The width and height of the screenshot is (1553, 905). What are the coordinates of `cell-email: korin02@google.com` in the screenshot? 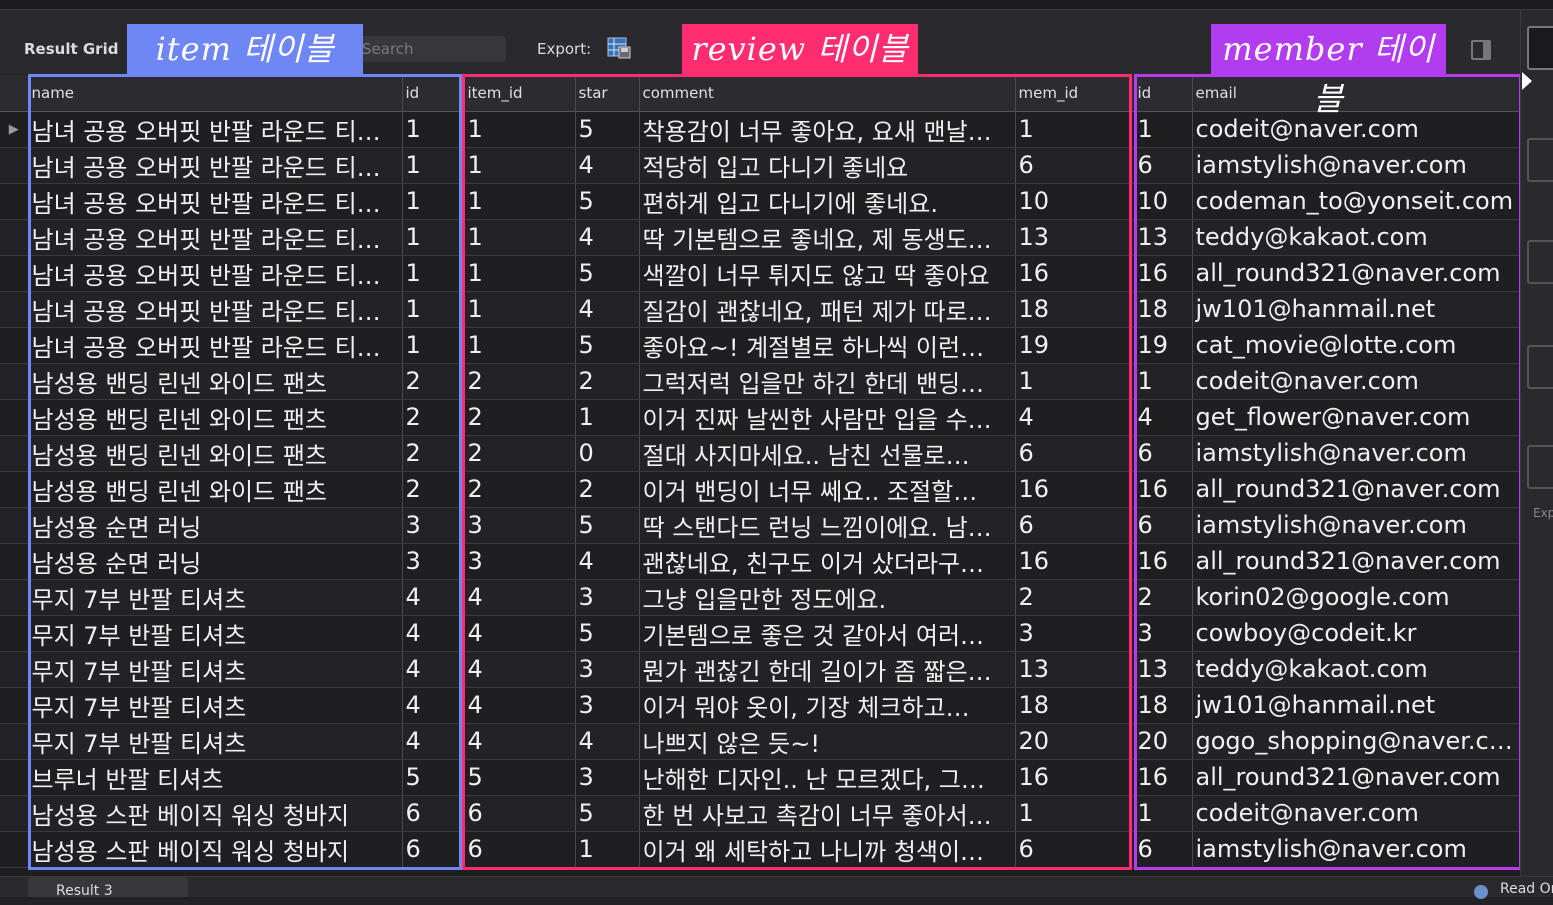 It's located at (1356, 597).